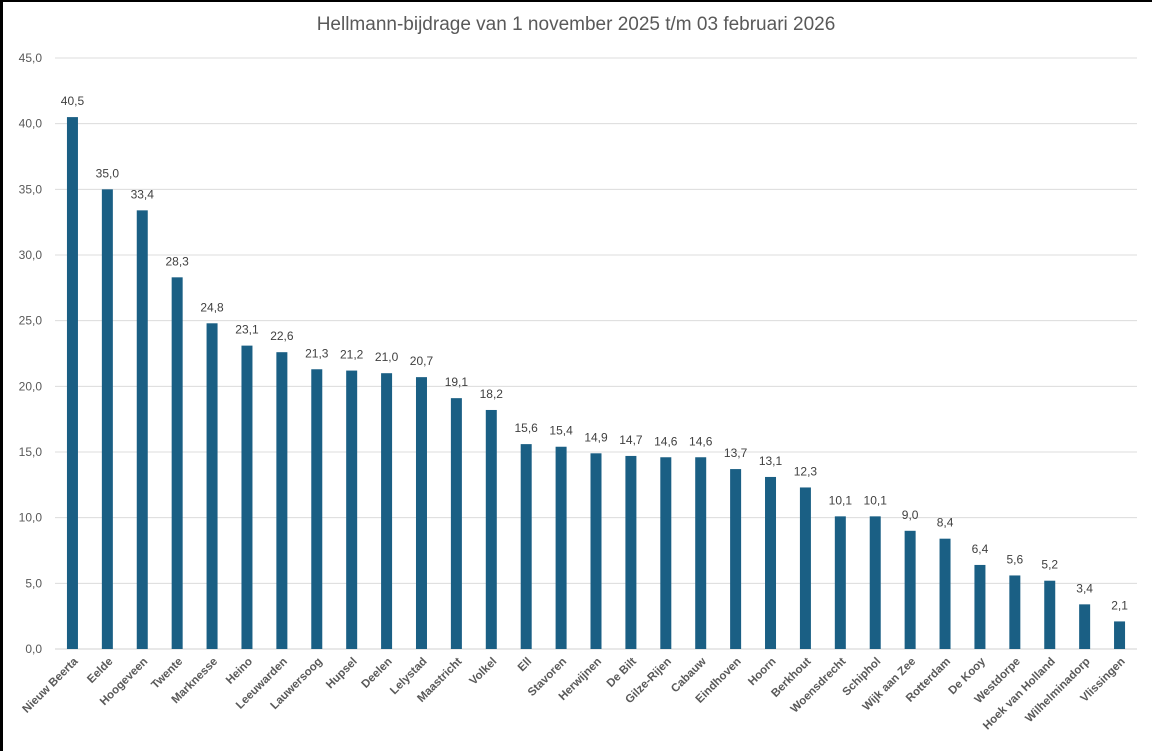 The width and height of the screenshot is (1152, 751). I want to click on y-tick-label: 25,0, so click(31, 321).